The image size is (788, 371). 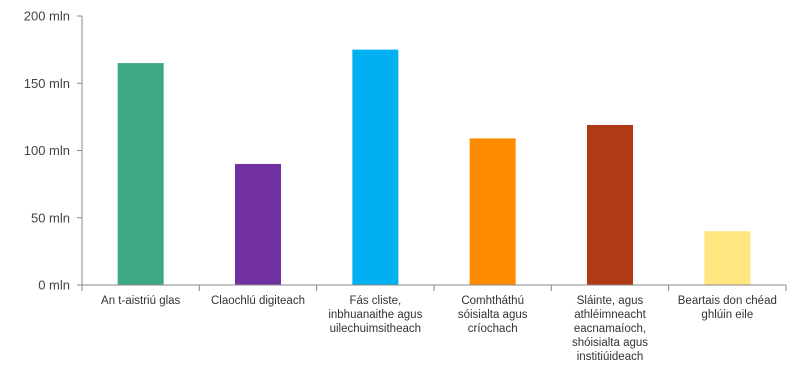 What do you see at coordinates (375, 301) in the screenshot?
I see `x-category-label-line: Fás cliste,` at bounding box center [375, 301].